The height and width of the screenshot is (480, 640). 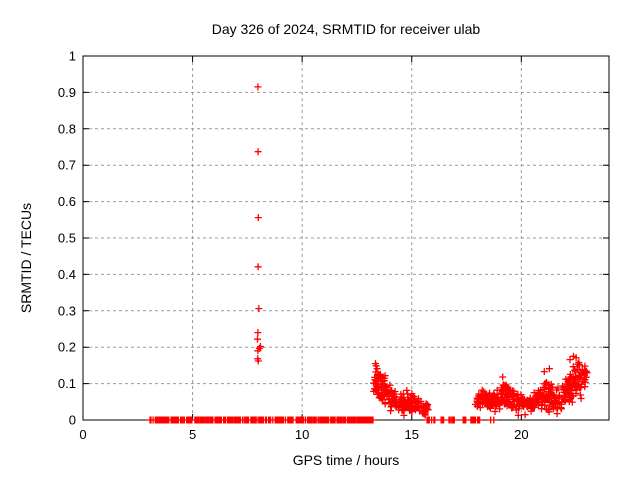 I want to click on svg-text: 15, so click(x=412, y=434).